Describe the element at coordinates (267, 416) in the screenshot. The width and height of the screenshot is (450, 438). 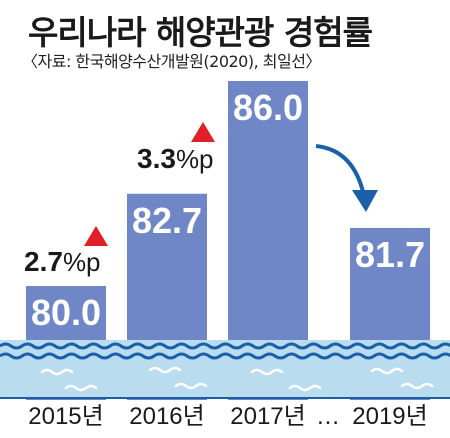
I see `x-tick-label-2017년: 2017년` at that location.